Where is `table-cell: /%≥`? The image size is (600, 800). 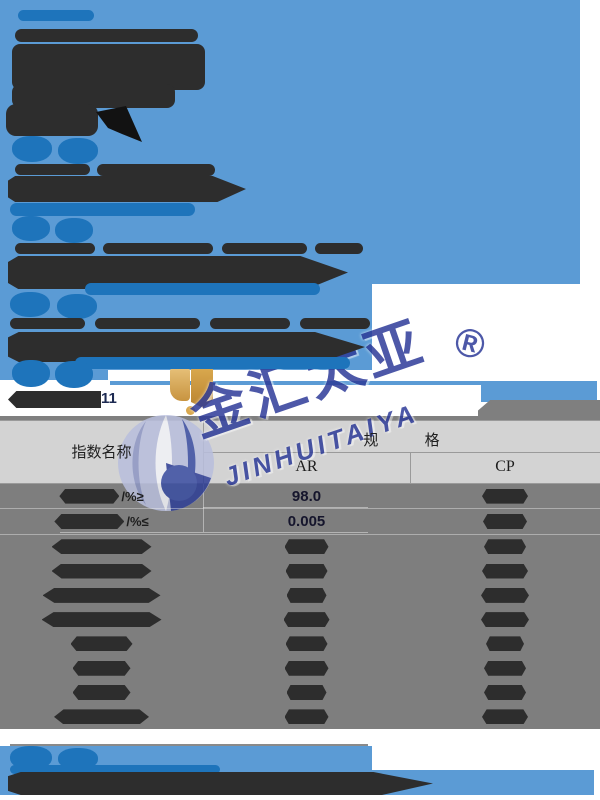
table-cell: /%≥ is located at coordinates (101, 496).